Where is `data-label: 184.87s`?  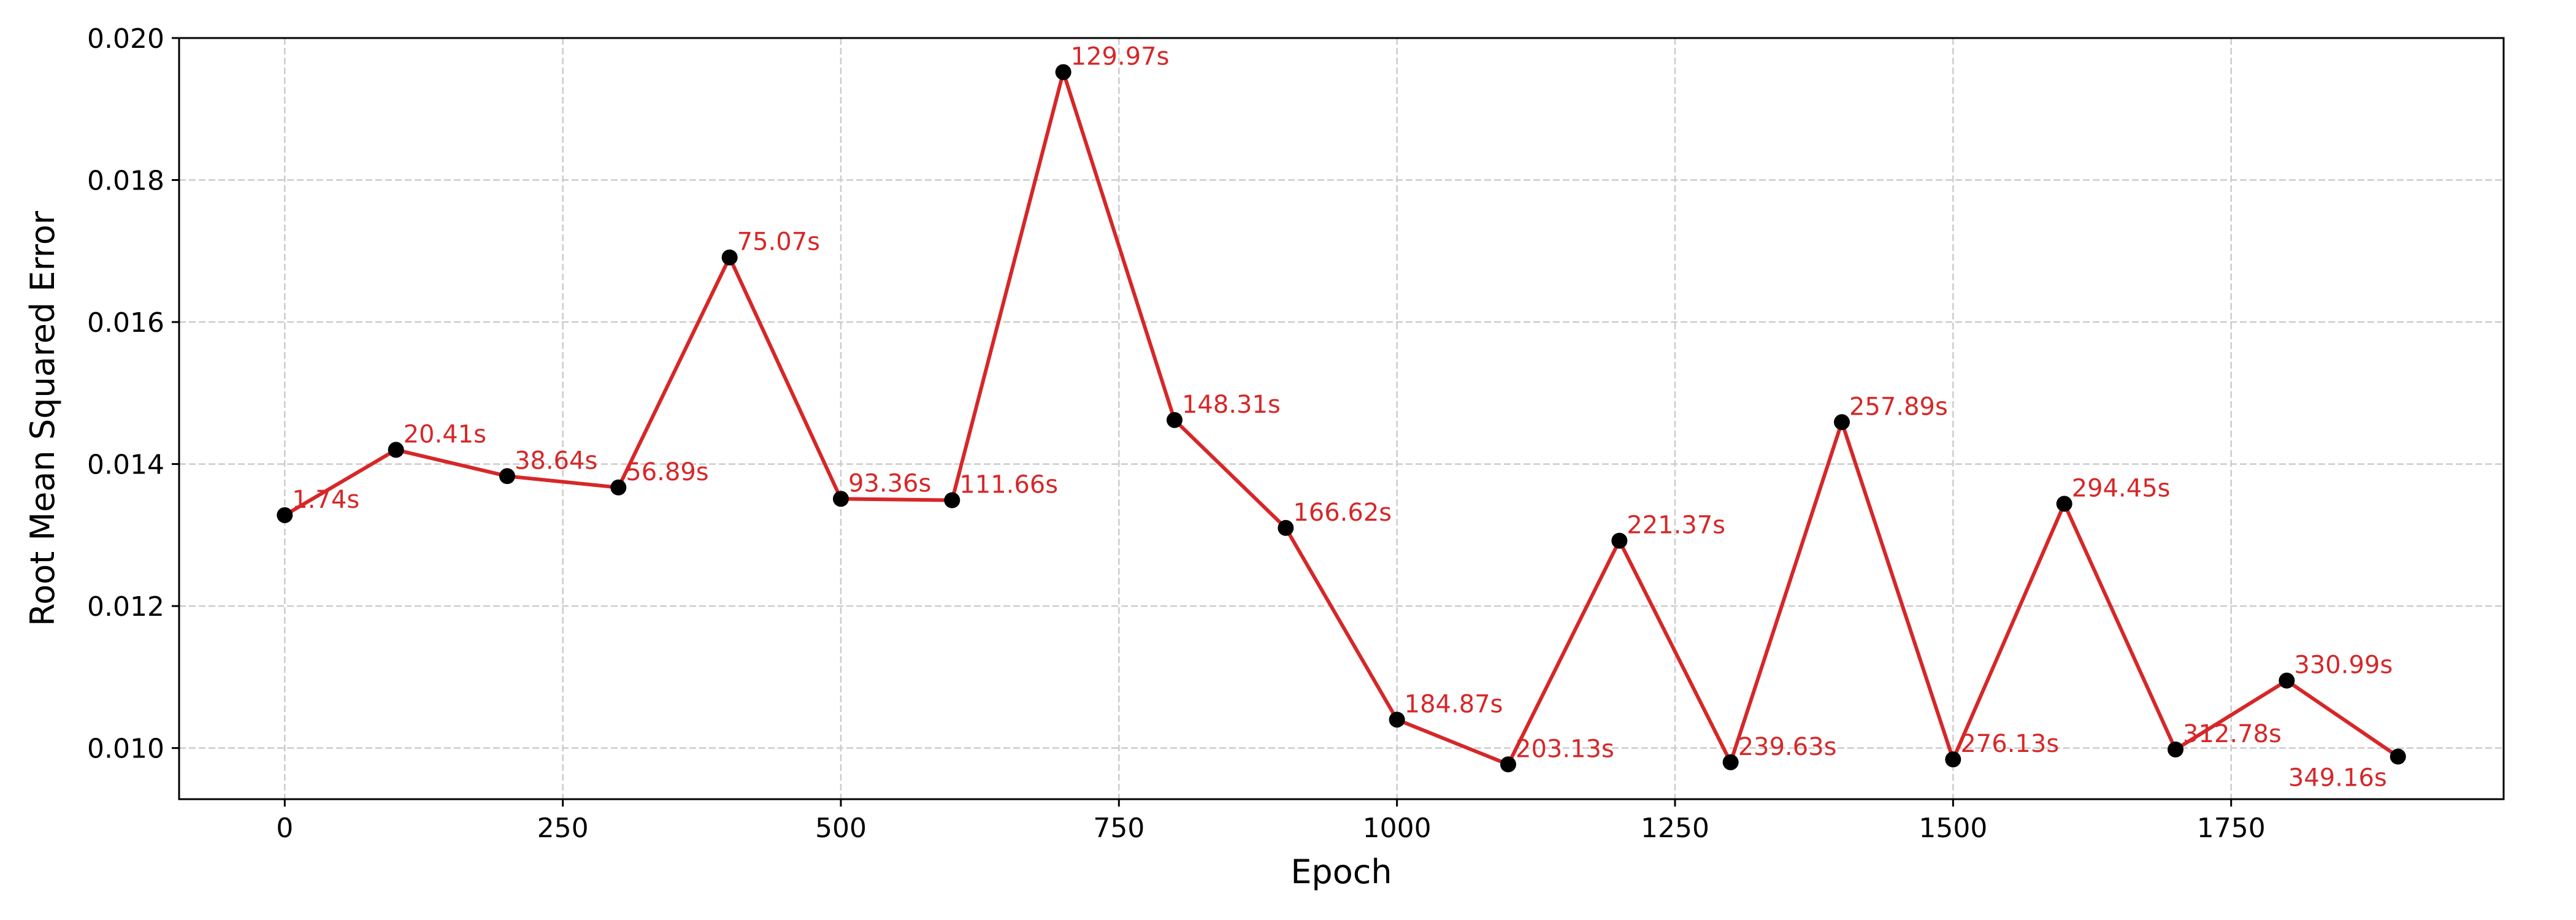 data-label: 184.87s is located at coordinates (1454, 704).